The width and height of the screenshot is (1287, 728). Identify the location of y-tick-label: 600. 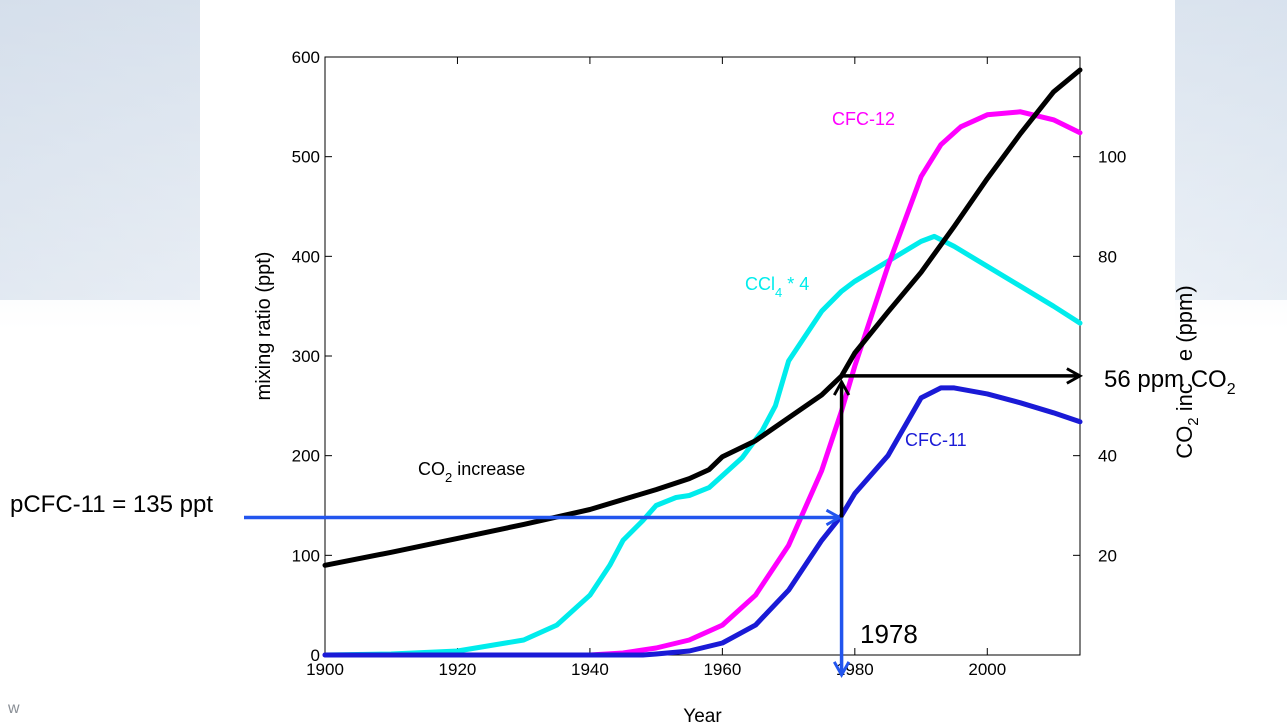
(306, 57).